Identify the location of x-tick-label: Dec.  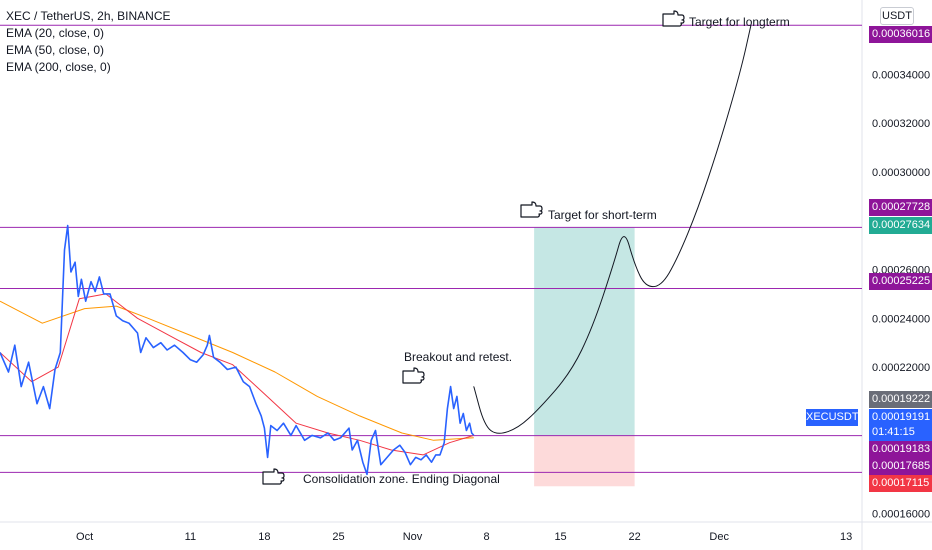
(719, 537).